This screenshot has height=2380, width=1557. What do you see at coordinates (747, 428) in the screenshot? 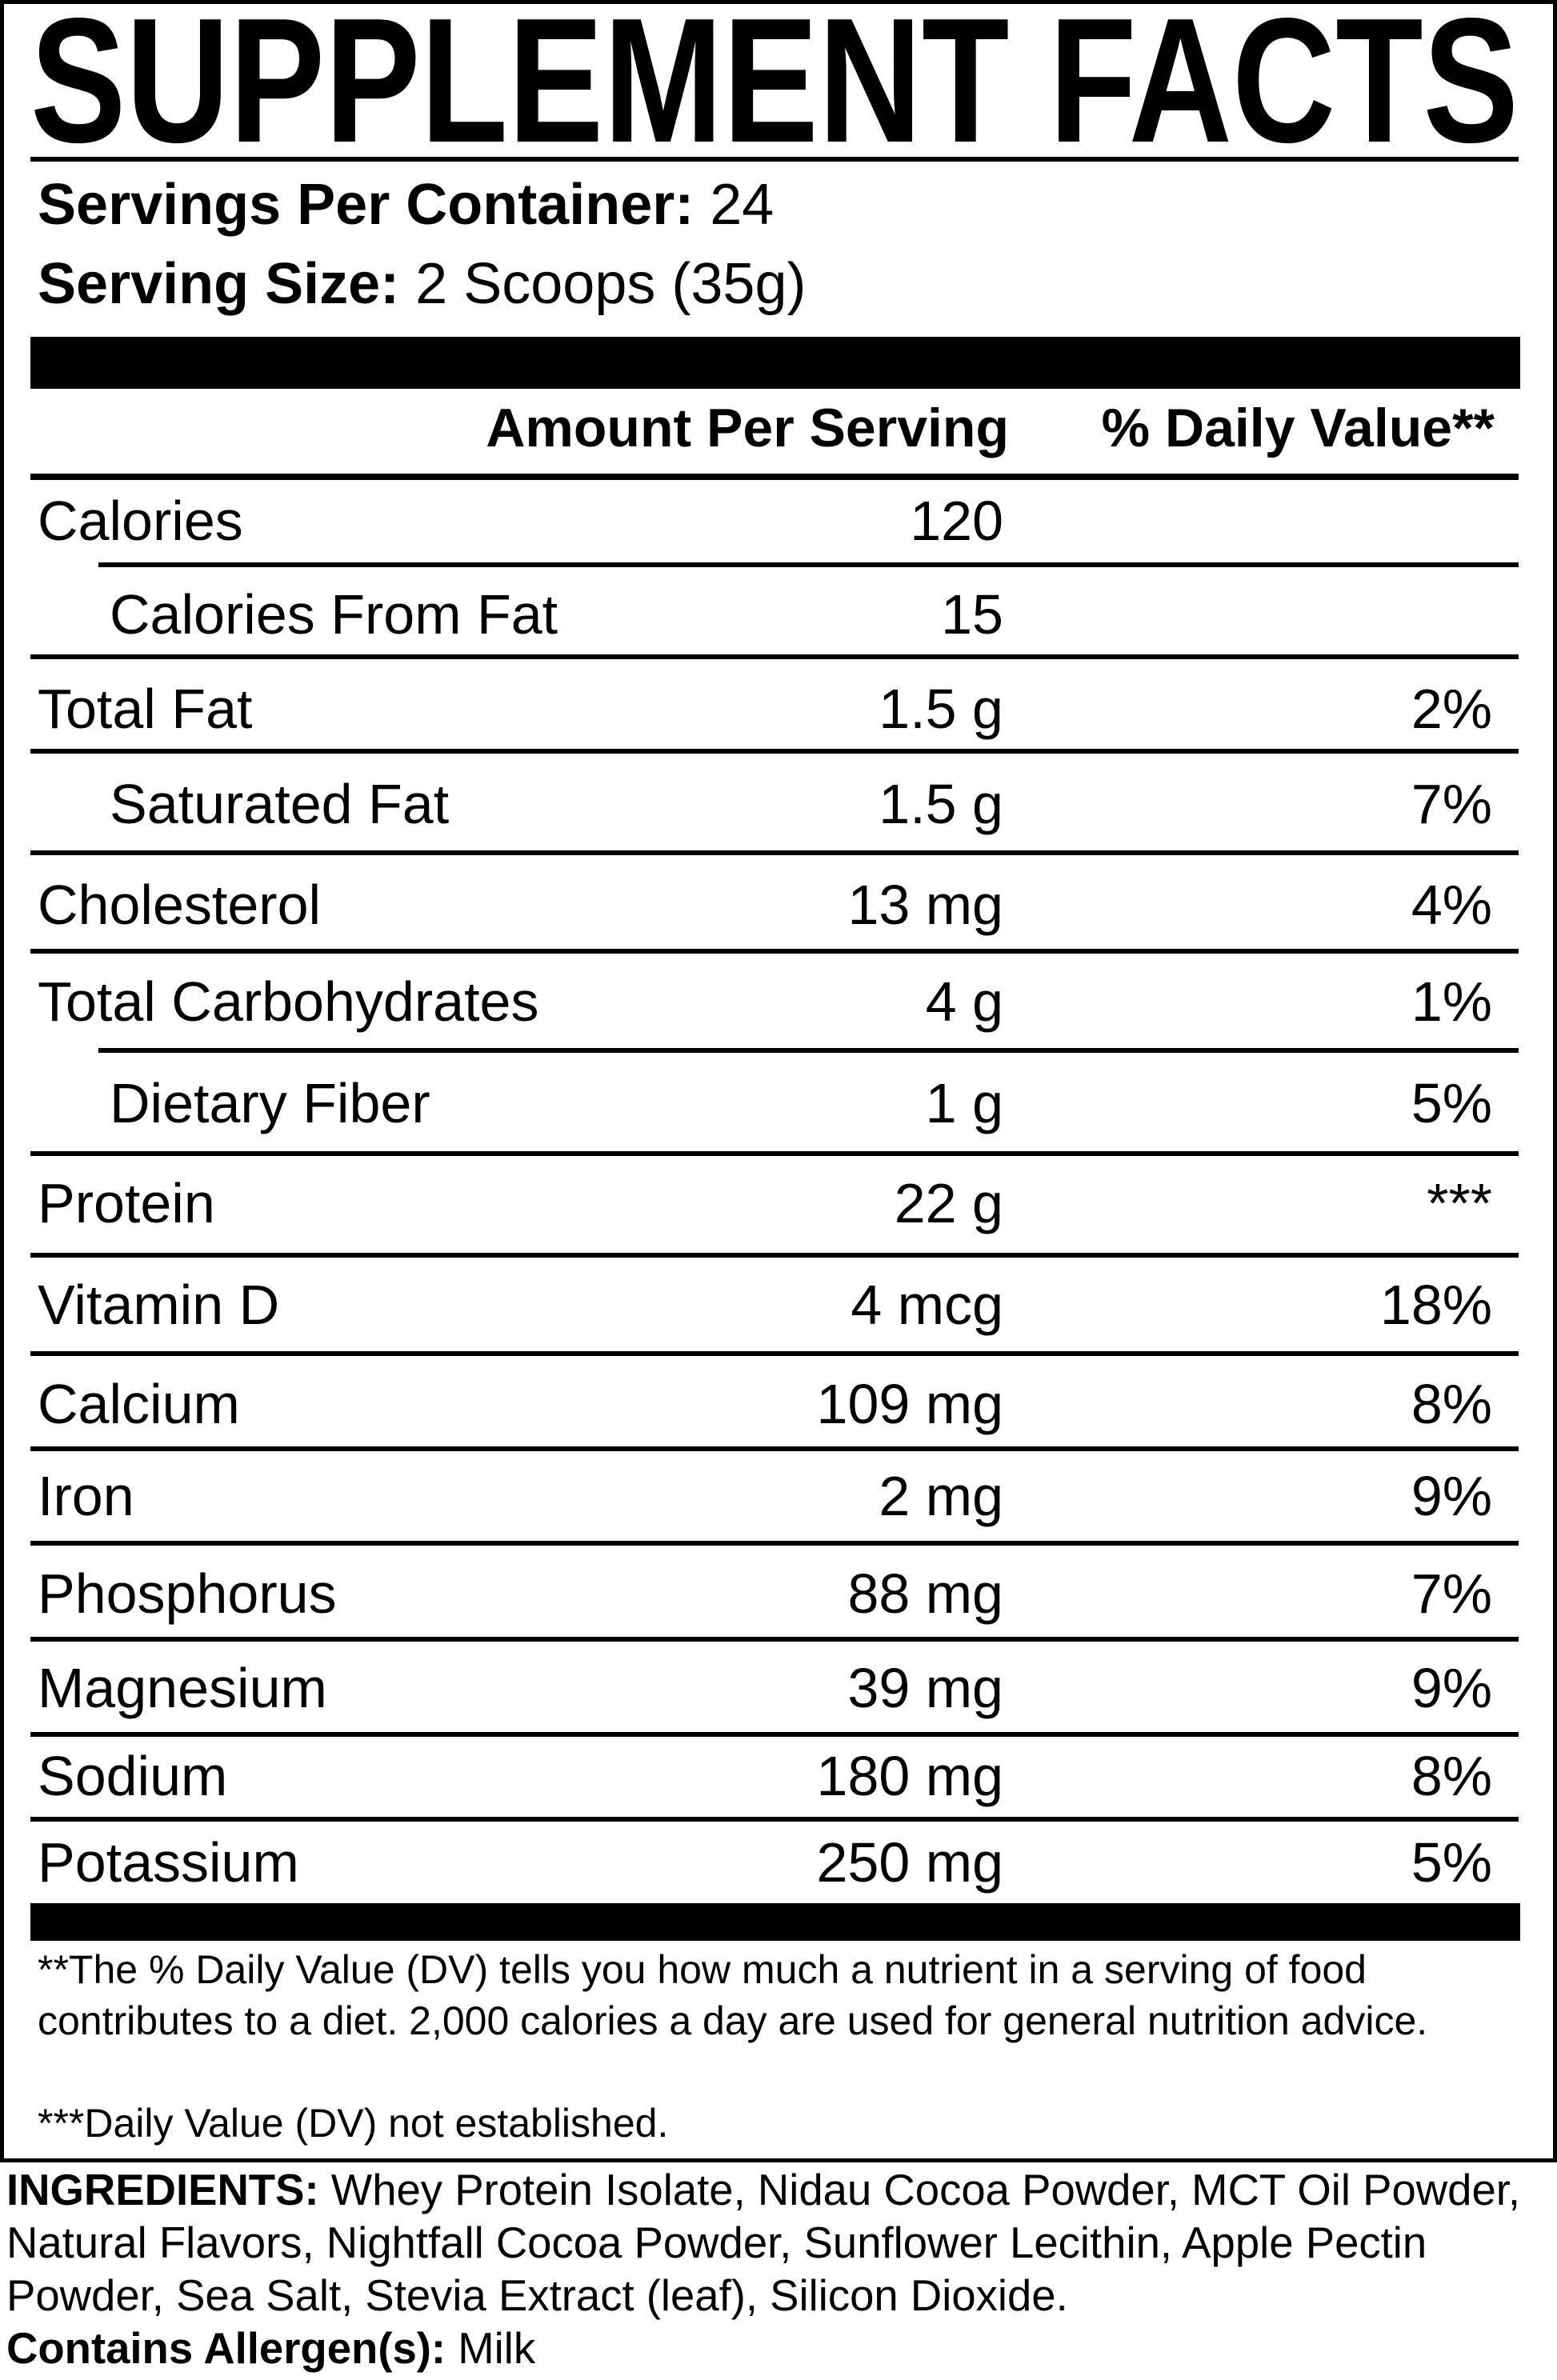
I see `header-amount-per-serving: Amount Per Serving` at bounding box center [747, 428].